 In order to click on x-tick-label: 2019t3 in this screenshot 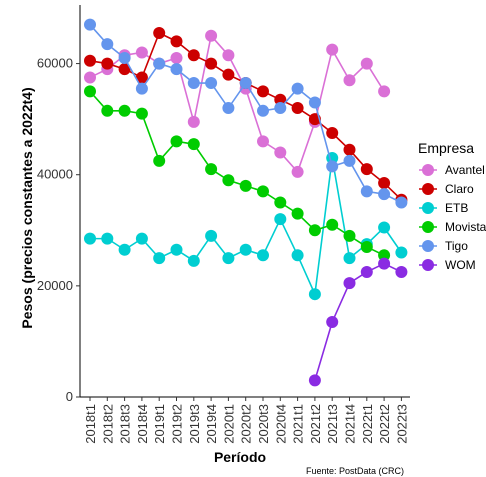, I will do `click(194, 424)`.